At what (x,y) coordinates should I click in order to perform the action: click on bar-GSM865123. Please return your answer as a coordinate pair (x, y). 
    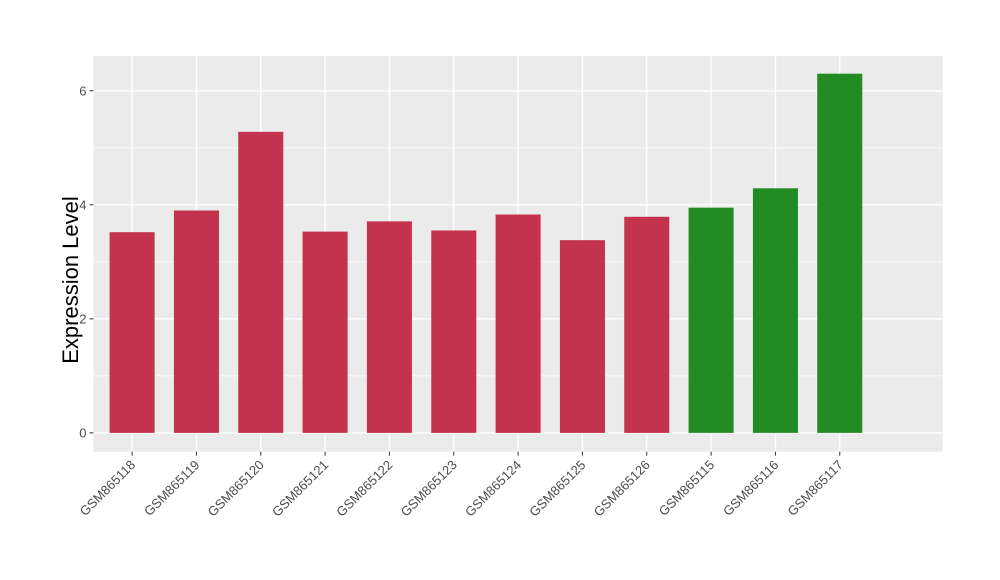
    Looking at the image, I should click on (454, 331).